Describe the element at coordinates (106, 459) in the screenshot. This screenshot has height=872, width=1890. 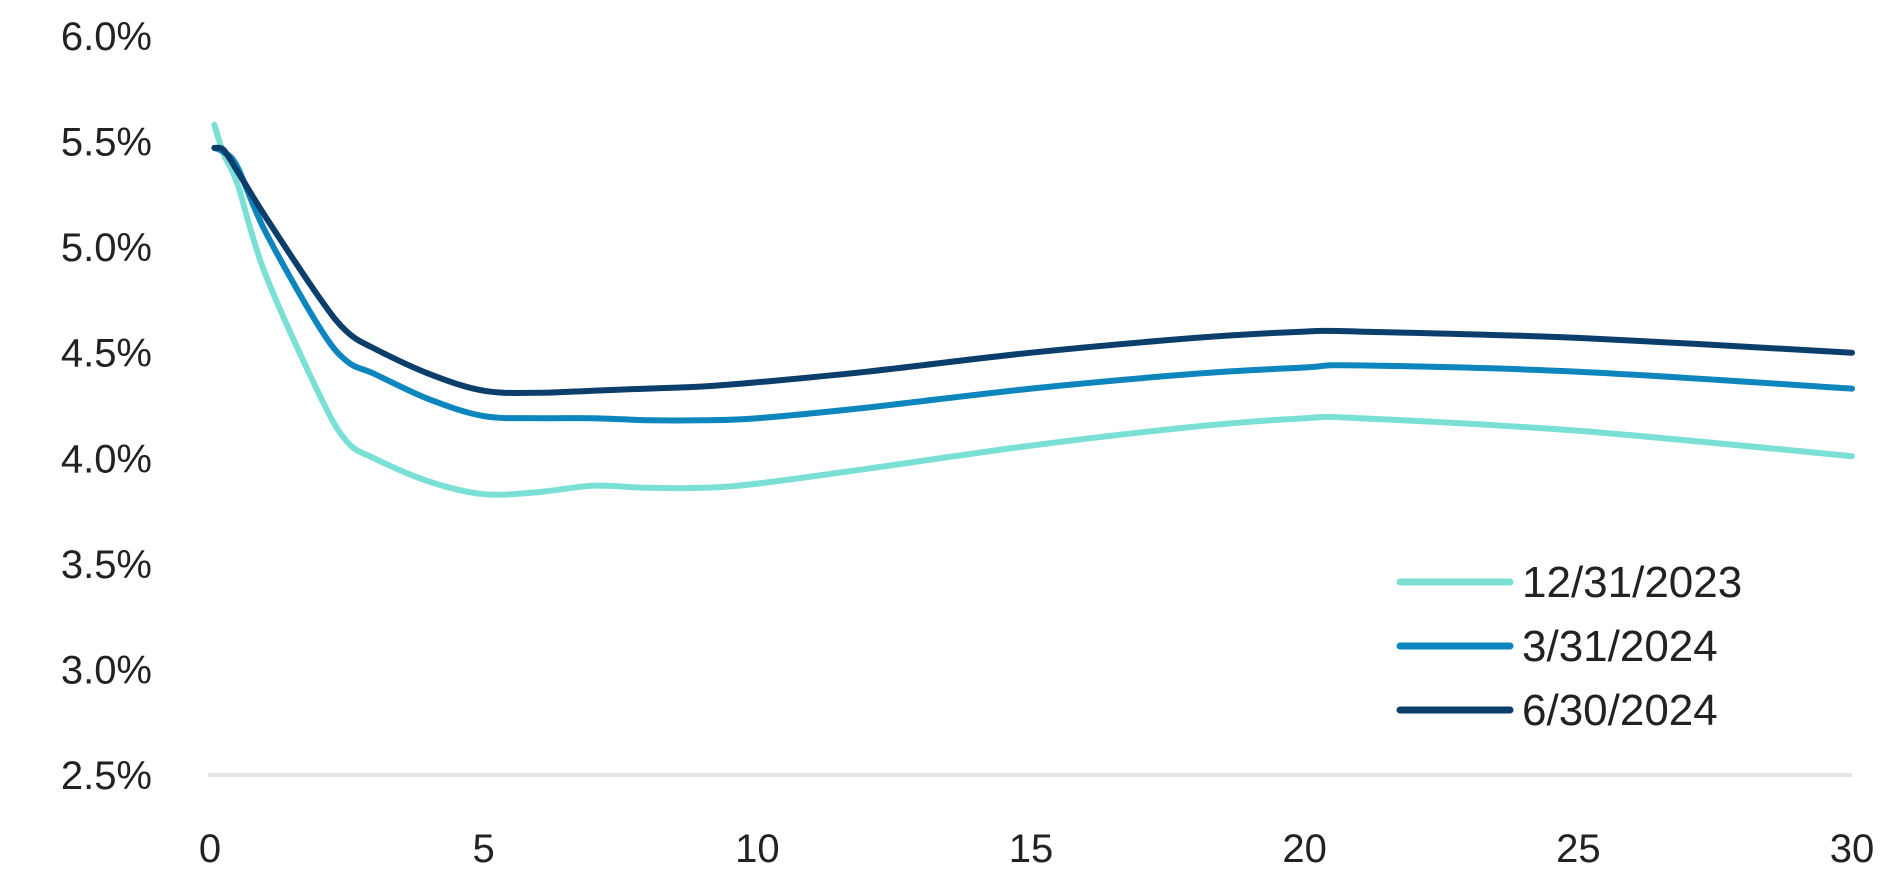
I see `y-tick-label: 4.0%` at that location.